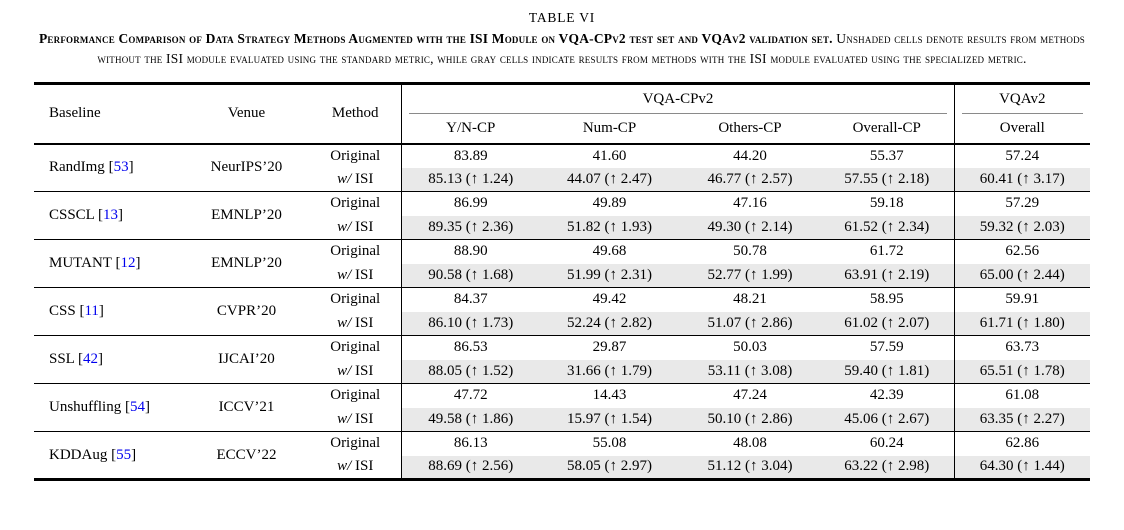  I want to click on citation: [11], so click(91, 311).